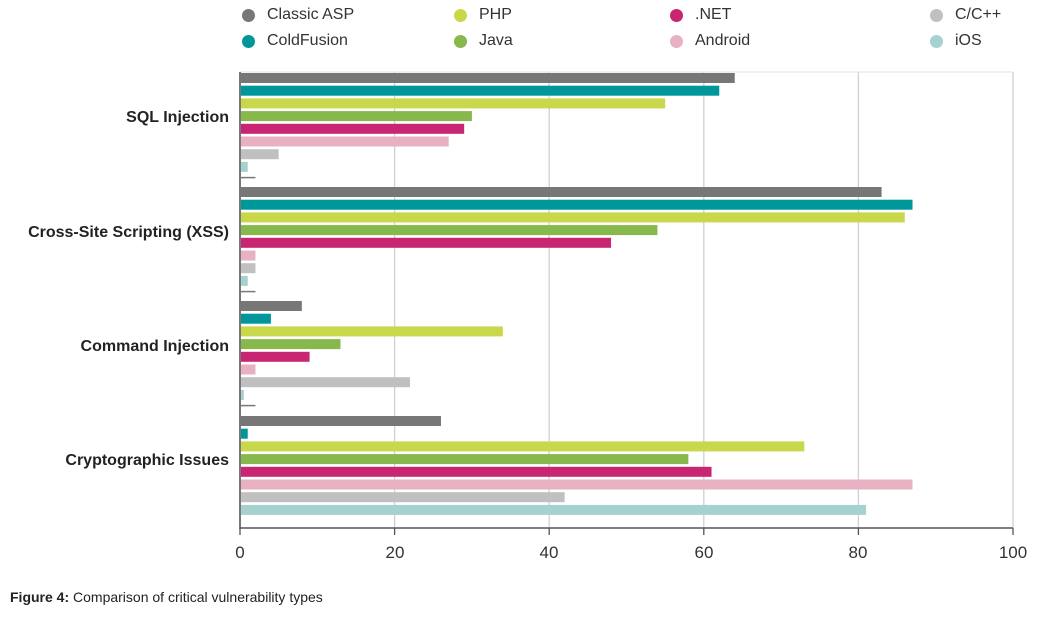 The width and height of the screenshot is (1050, 617). I want to click on legend-item-classic-asp: Classic ASP, so click(298, 15).